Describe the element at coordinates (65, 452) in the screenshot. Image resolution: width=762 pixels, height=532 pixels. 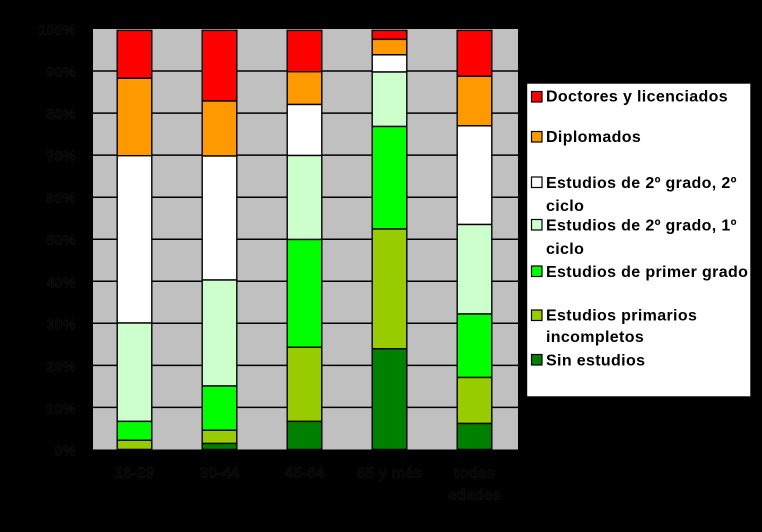
I see `svg-text: 0%` at that location.